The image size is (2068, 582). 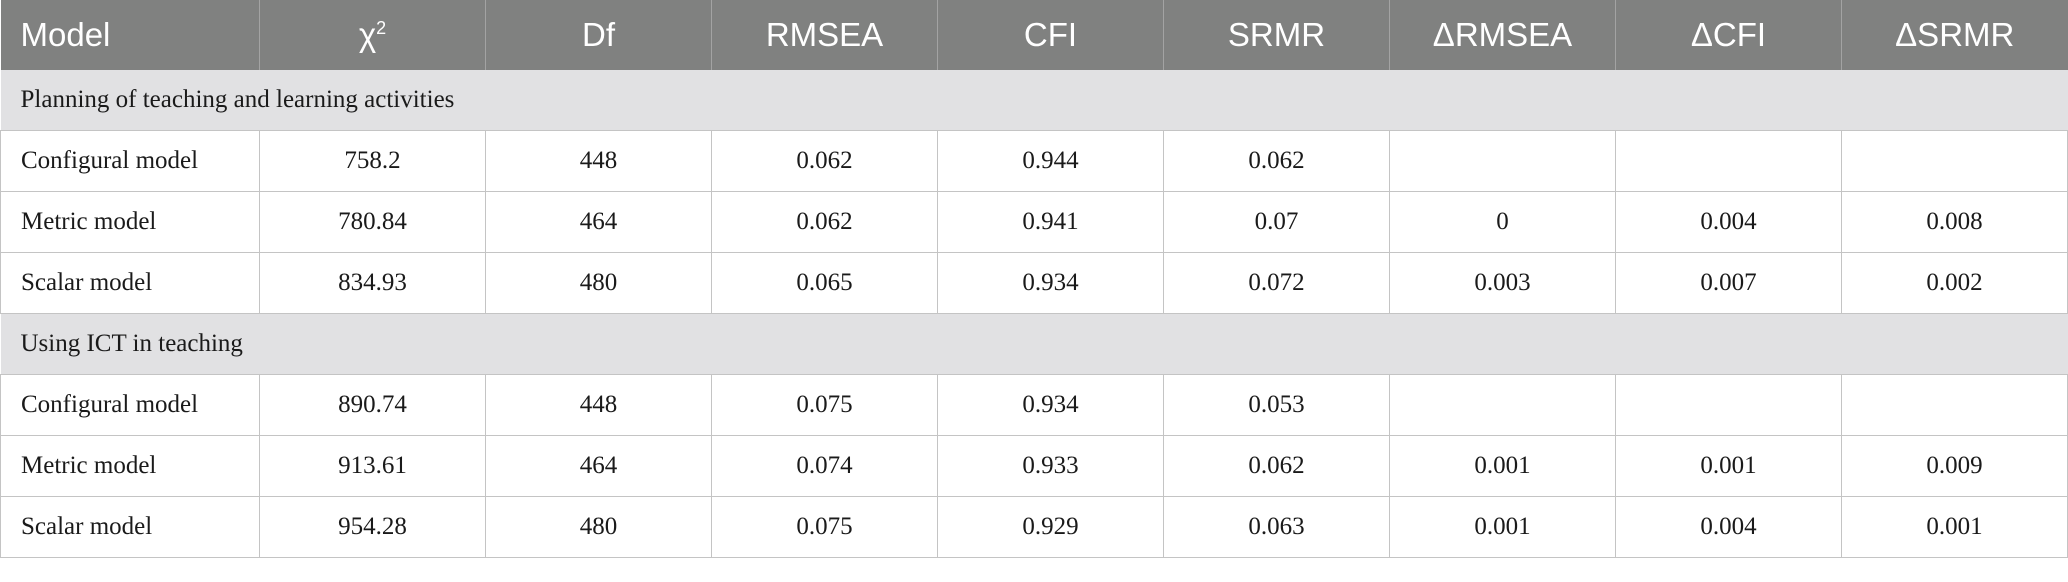 I want to click on value-cell: 0, so click(x=1502, y=222).